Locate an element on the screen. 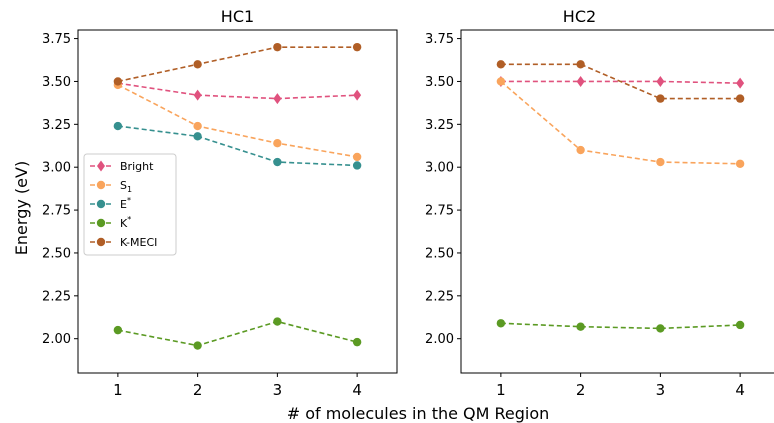 The height and width of the screenshot is (423, 774). legend-label-bright: Bright is located at coordinates (137, 166).